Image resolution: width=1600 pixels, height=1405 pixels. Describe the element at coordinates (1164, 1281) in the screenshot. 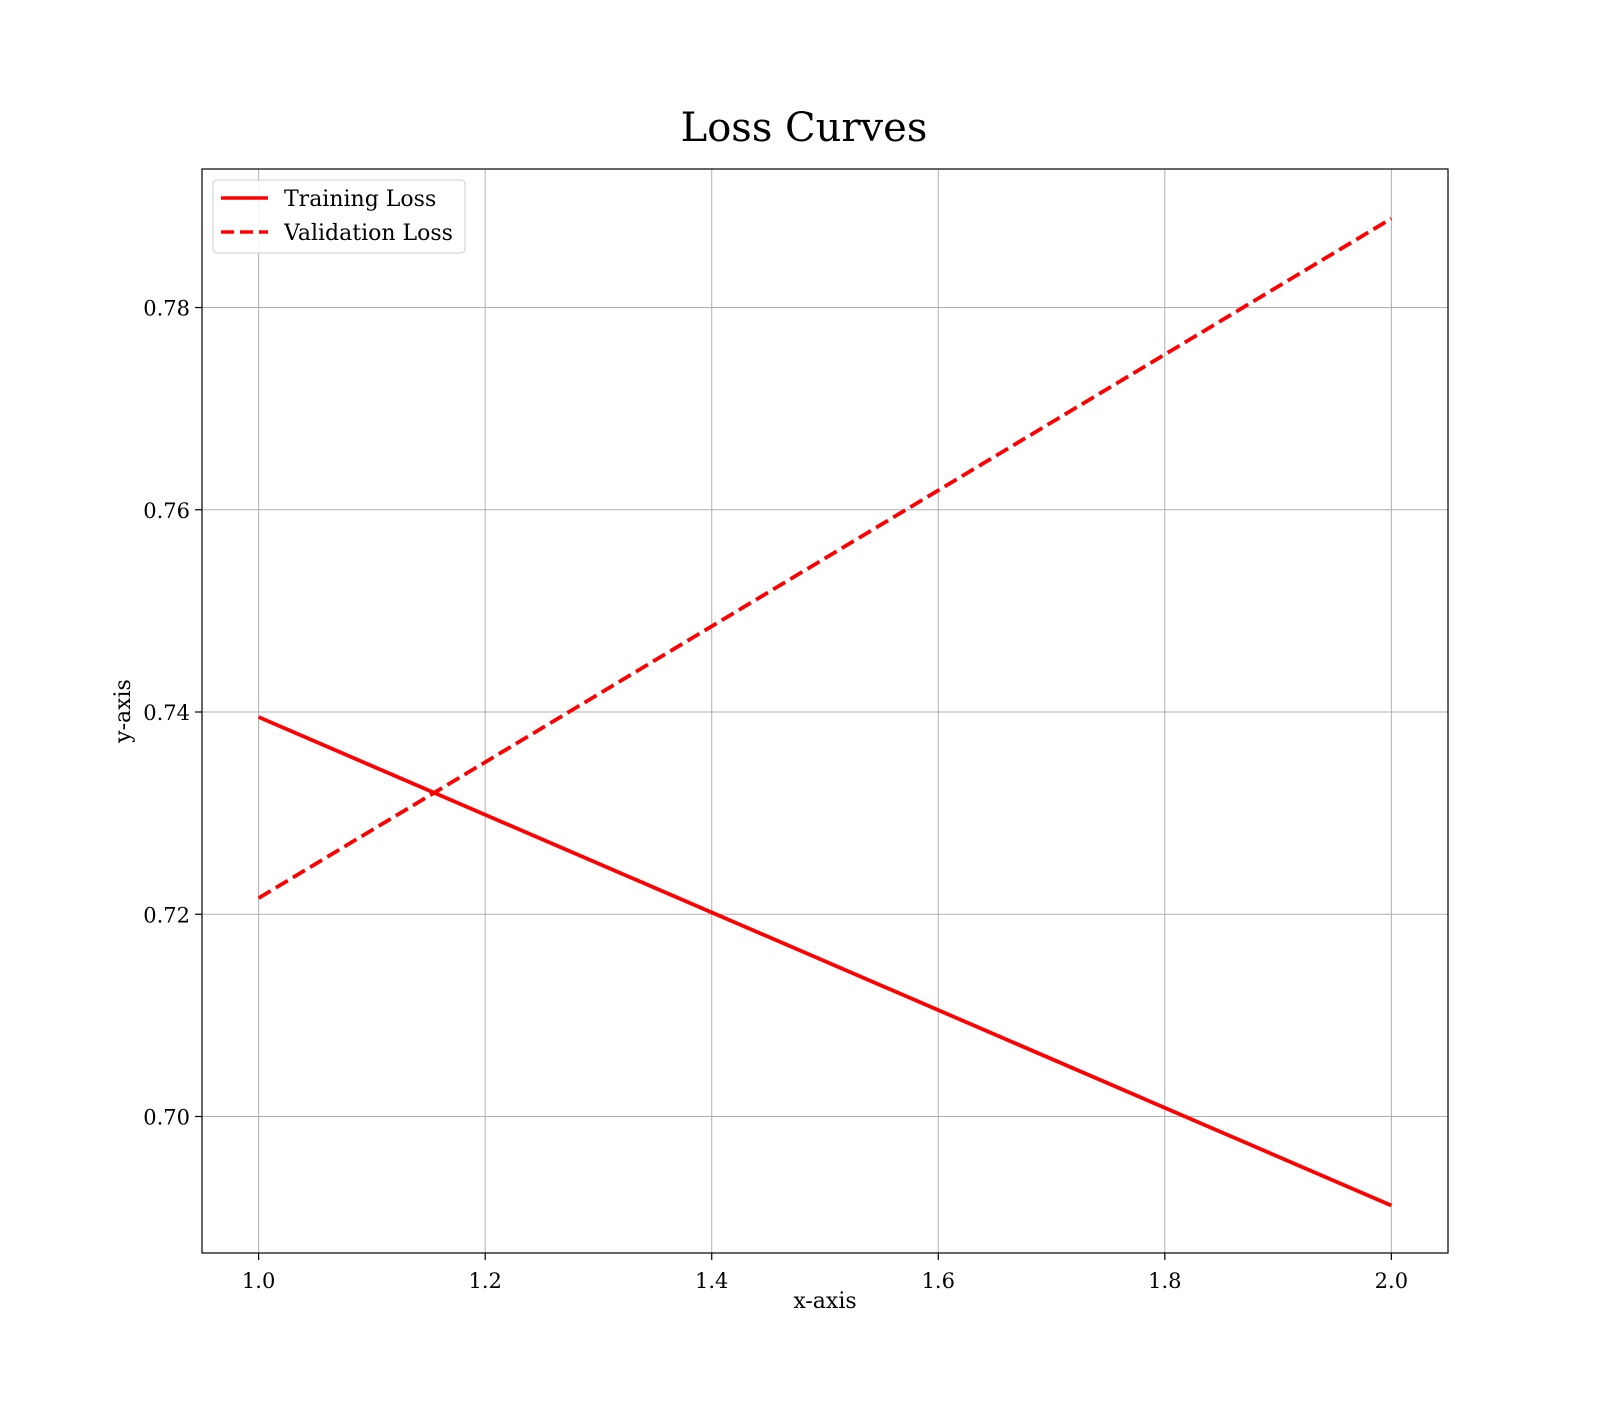

I see `x-tick-label: 1.8` at that location.